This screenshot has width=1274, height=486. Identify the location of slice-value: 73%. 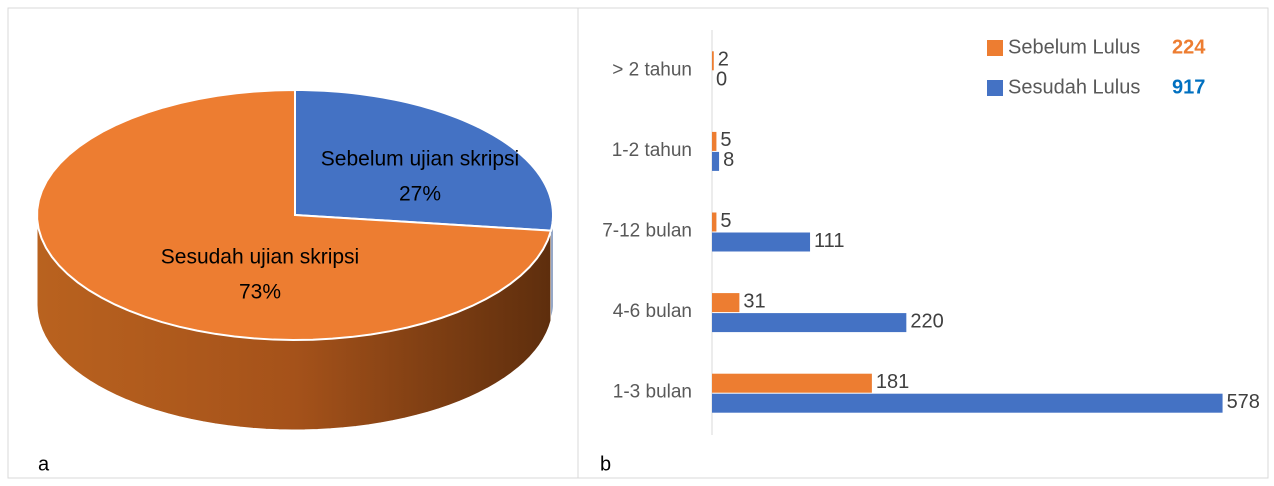
(260, 292).